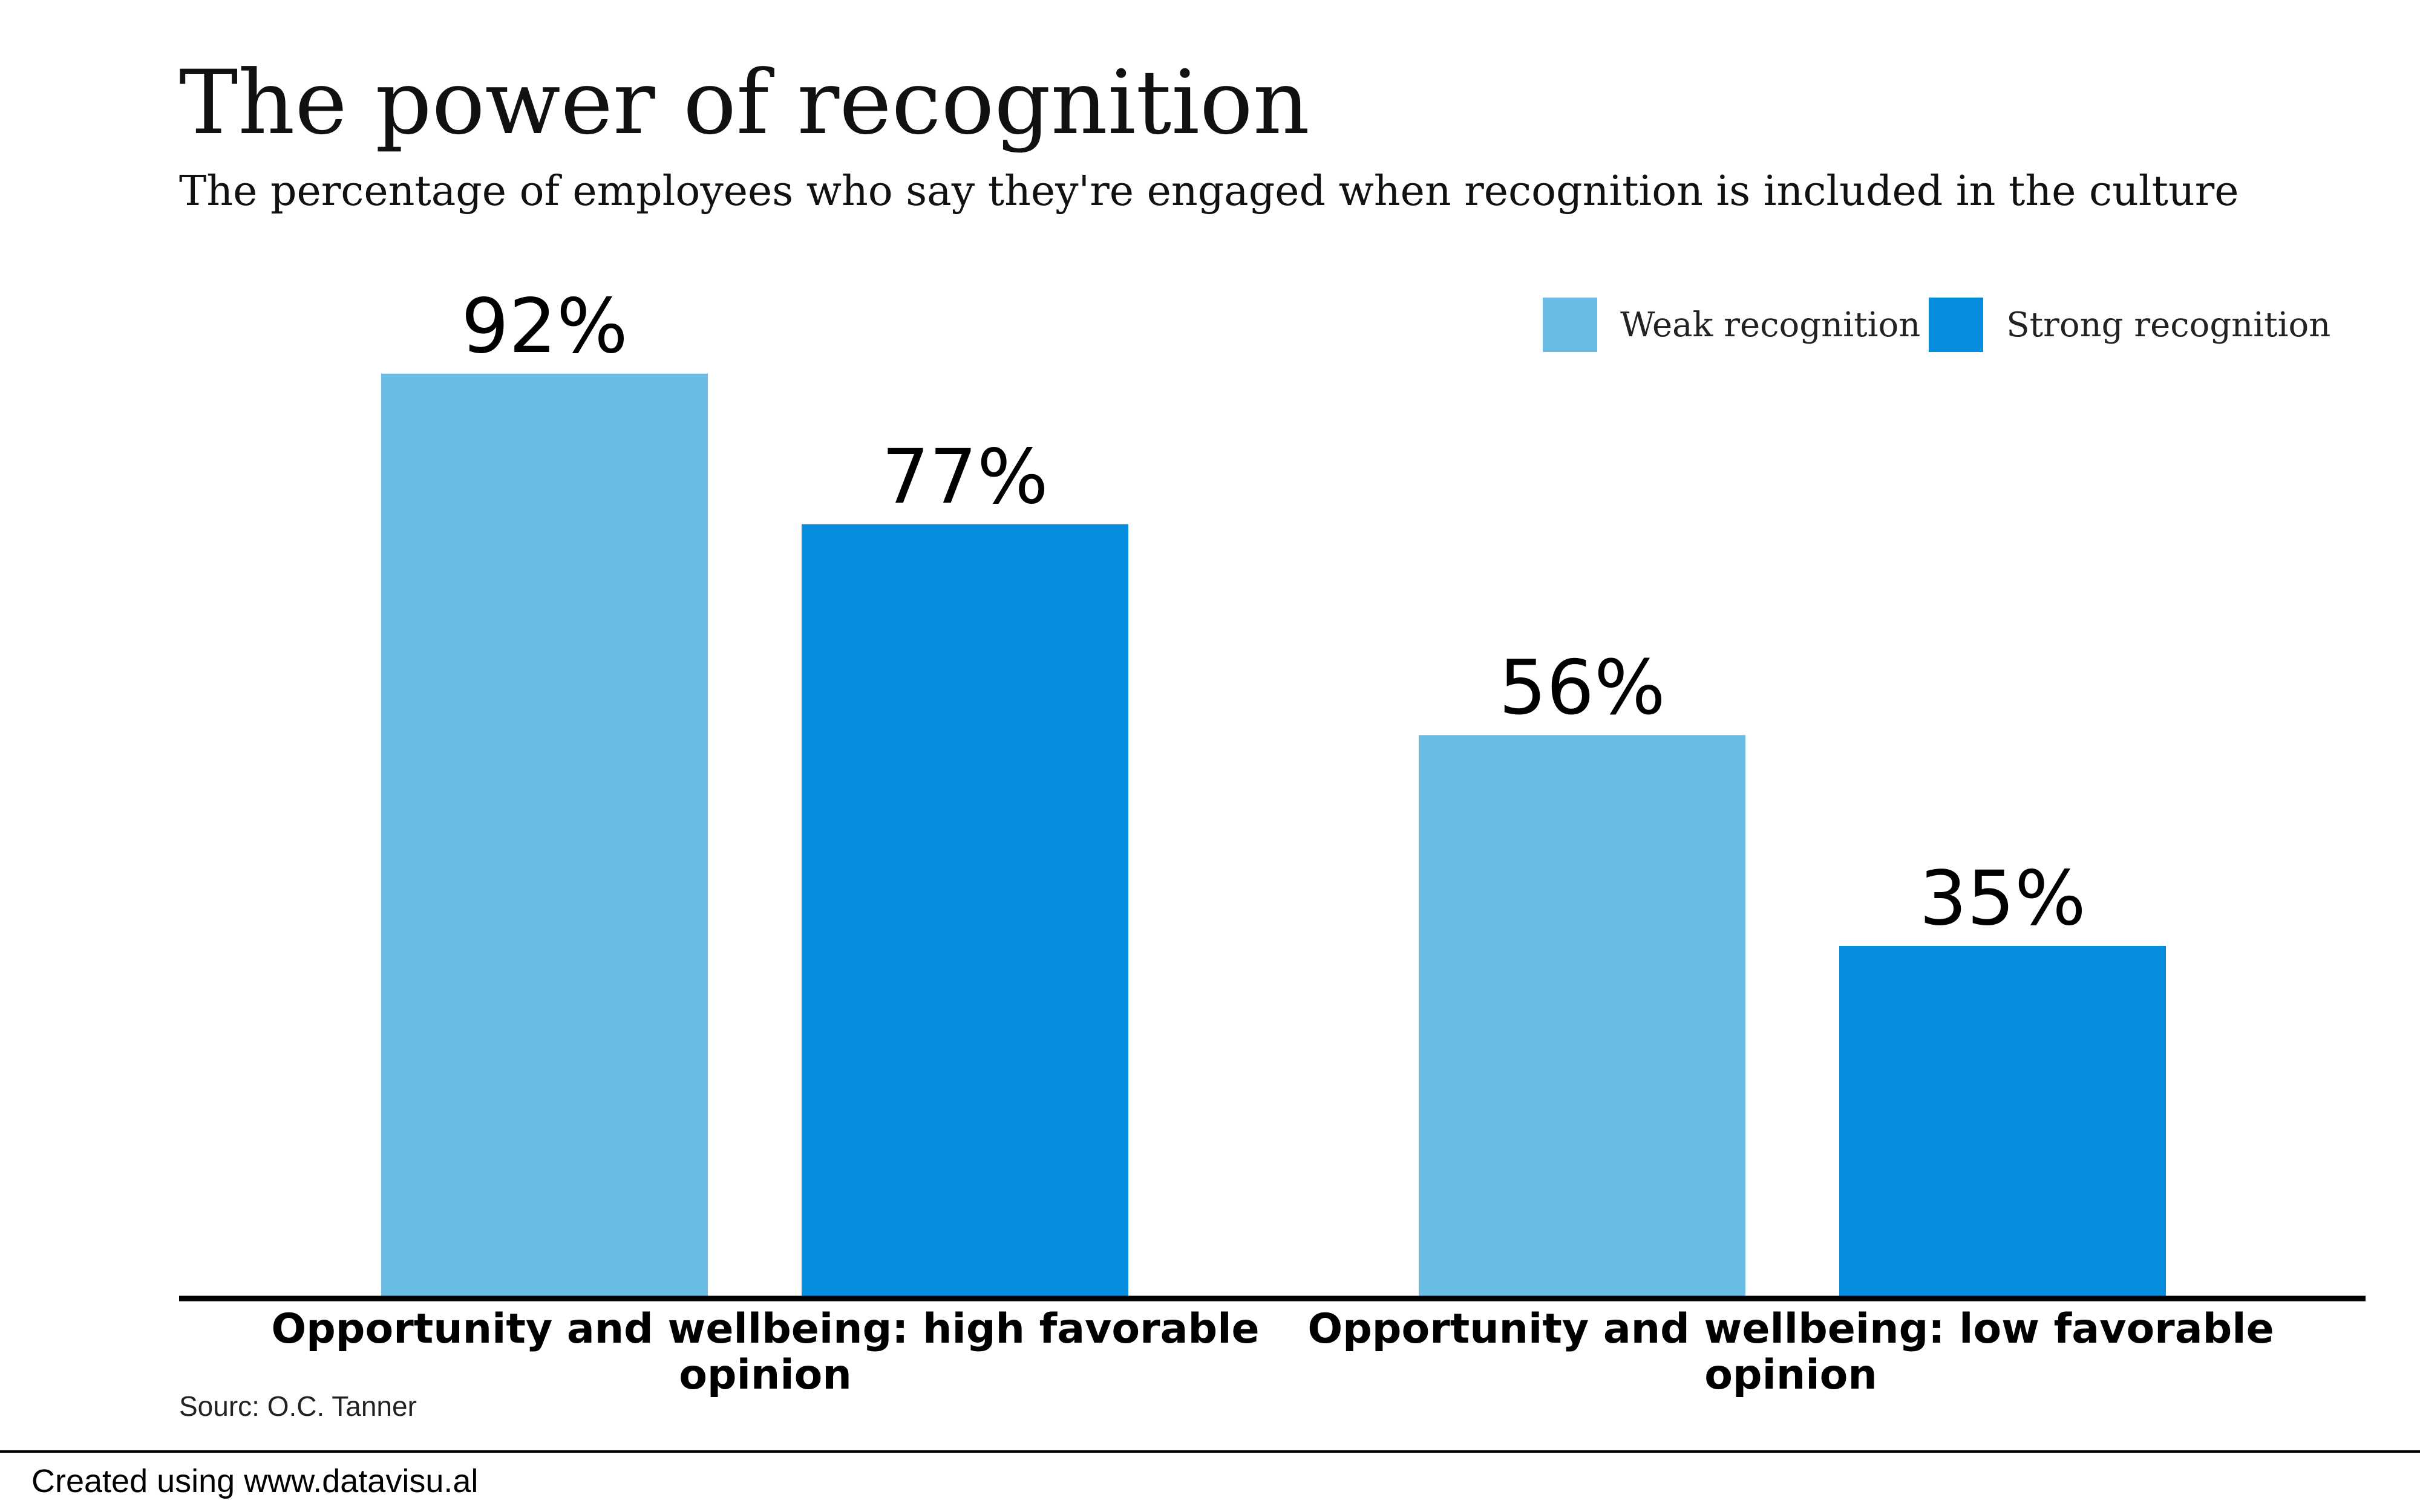 Image resolution: width=2420 pixels, height=1512 pixels. What do you see at coordinates (1582, 687) in the screenshot?
I see `value-label-low-weak: 56%` at bounding box center [1582, 687].